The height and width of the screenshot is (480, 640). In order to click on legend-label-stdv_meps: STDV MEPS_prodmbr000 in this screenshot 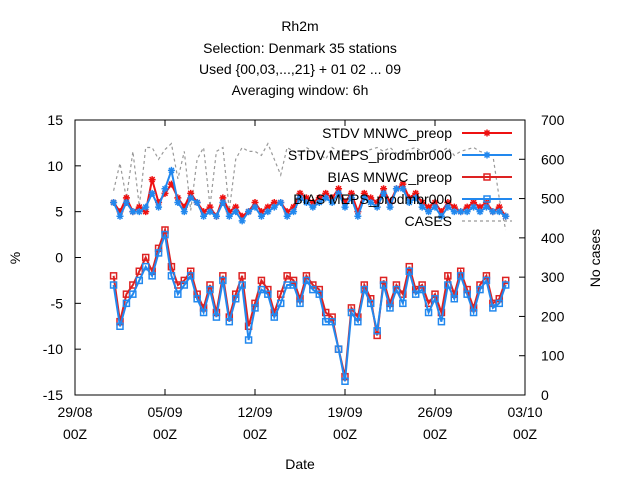, I will do `click(370, 155)`.